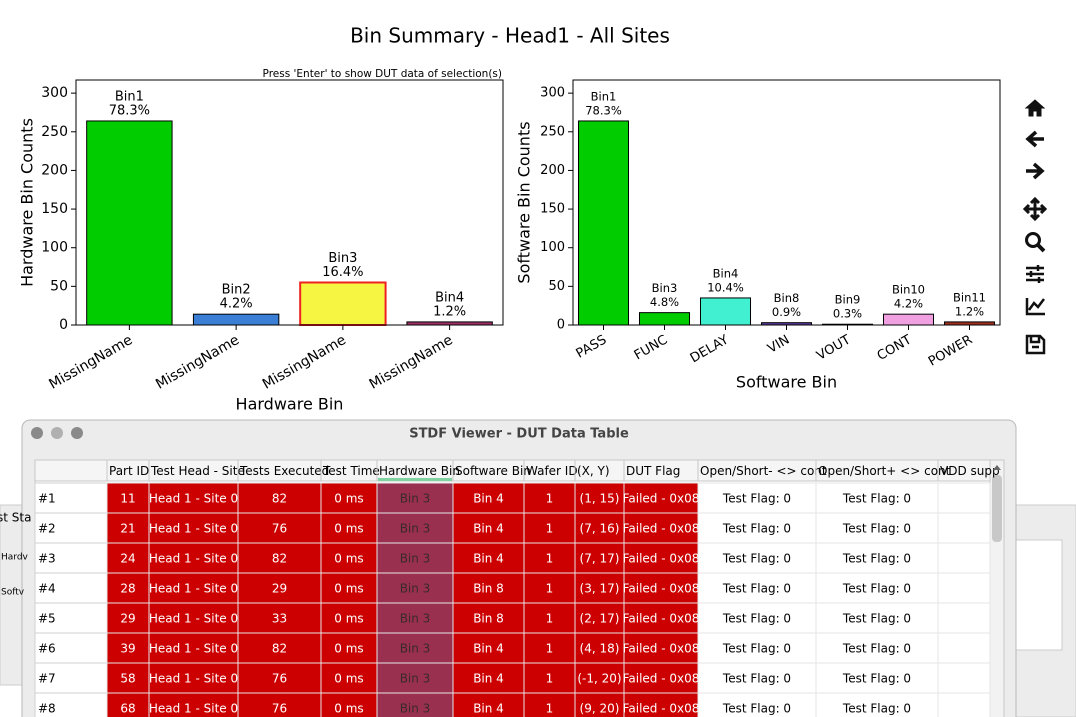 This screenshot has height=717, width=1076. Describe the element at coordinates (653, 471) in the screenshot. I see `column-header: DUT Flag` at that location.